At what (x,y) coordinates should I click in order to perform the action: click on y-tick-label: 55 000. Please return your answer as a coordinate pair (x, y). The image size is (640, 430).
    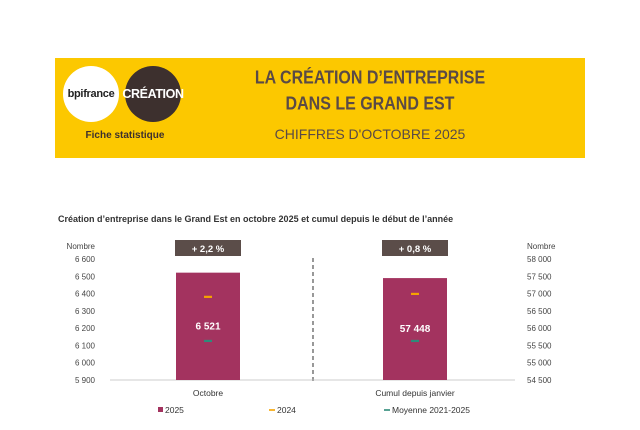
    Looking at the image, I should click on (539, 363).